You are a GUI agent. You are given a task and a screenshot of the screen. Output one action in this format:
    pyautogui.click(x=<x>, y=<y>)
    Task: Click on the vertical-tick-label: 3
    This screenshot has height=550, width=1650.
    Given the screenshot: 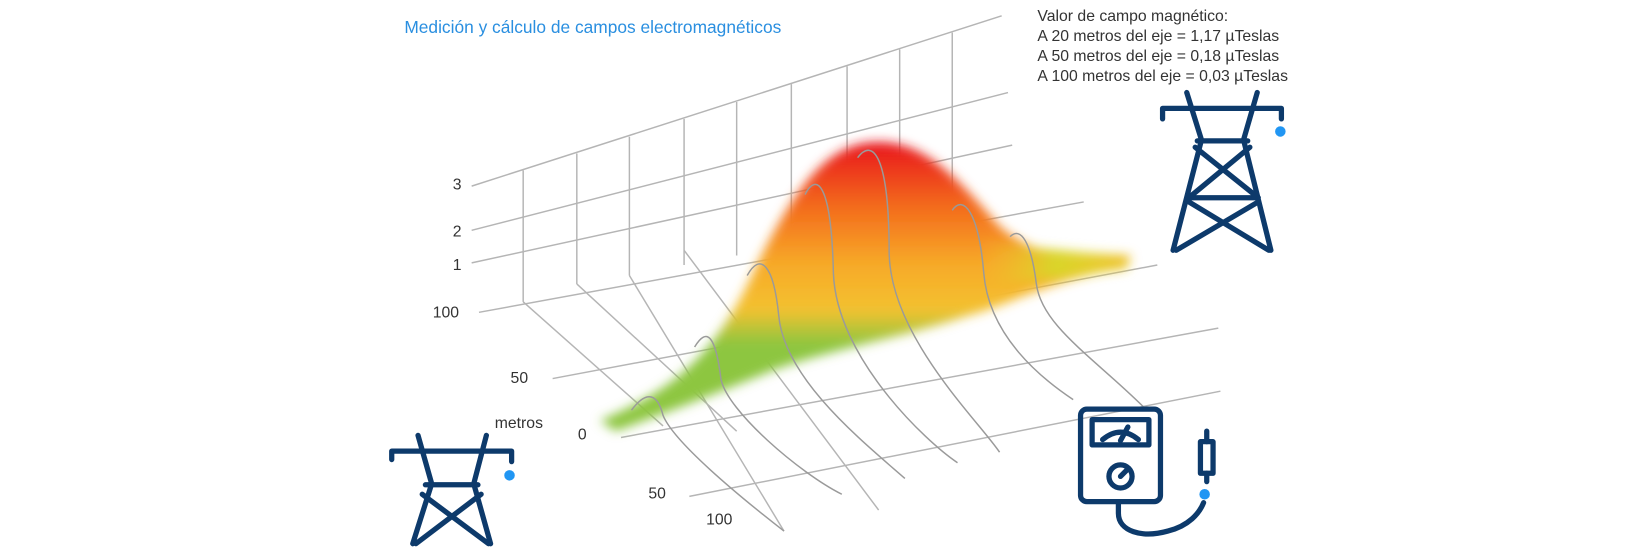 What is the action you would take?
    pyautogui.click(x=457, y=184)
    